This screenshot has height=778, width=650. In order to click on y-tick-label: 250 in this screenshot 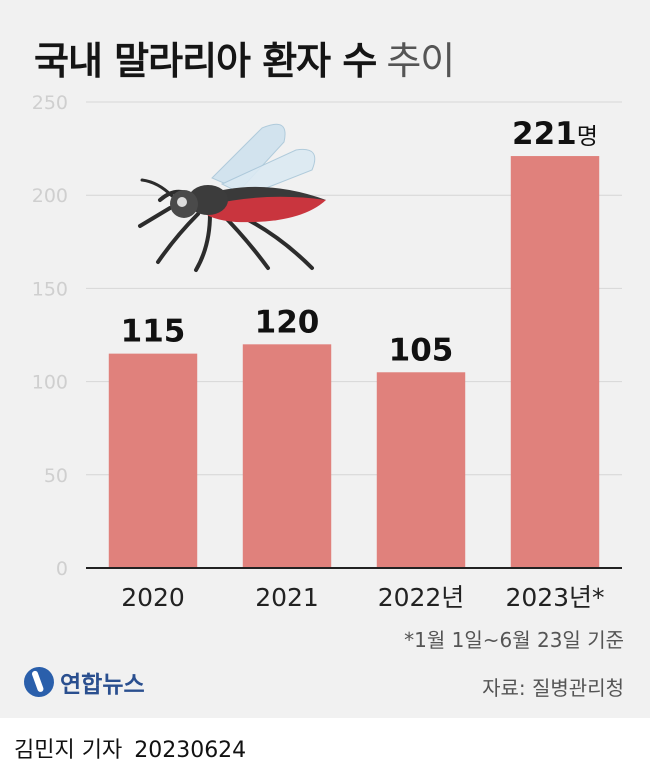, I will do `click(50, 103)`.